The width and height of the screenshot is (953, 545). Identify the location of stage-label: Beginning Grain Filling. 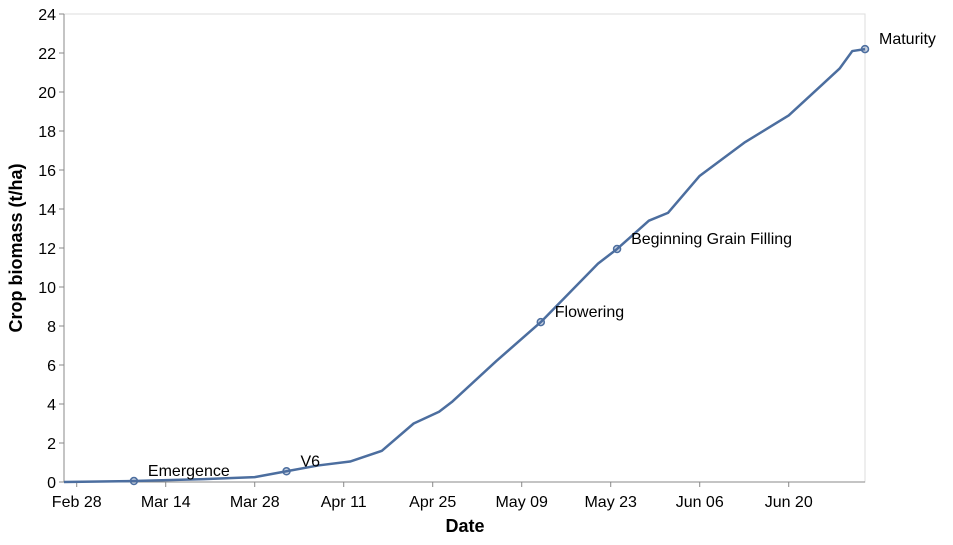
(711, 239).